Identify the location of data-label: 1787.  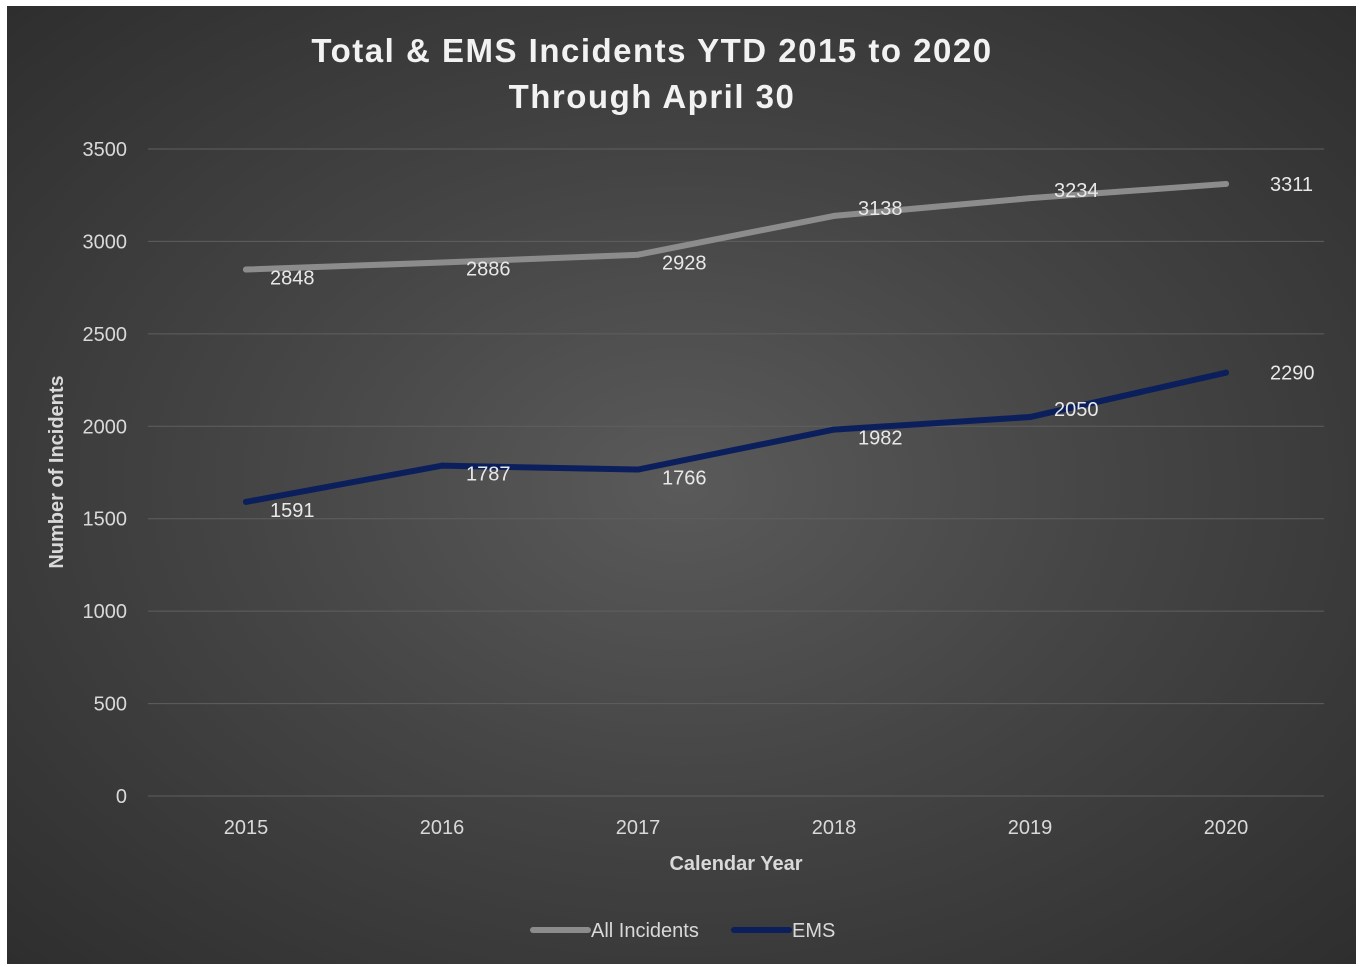
(488, 475).